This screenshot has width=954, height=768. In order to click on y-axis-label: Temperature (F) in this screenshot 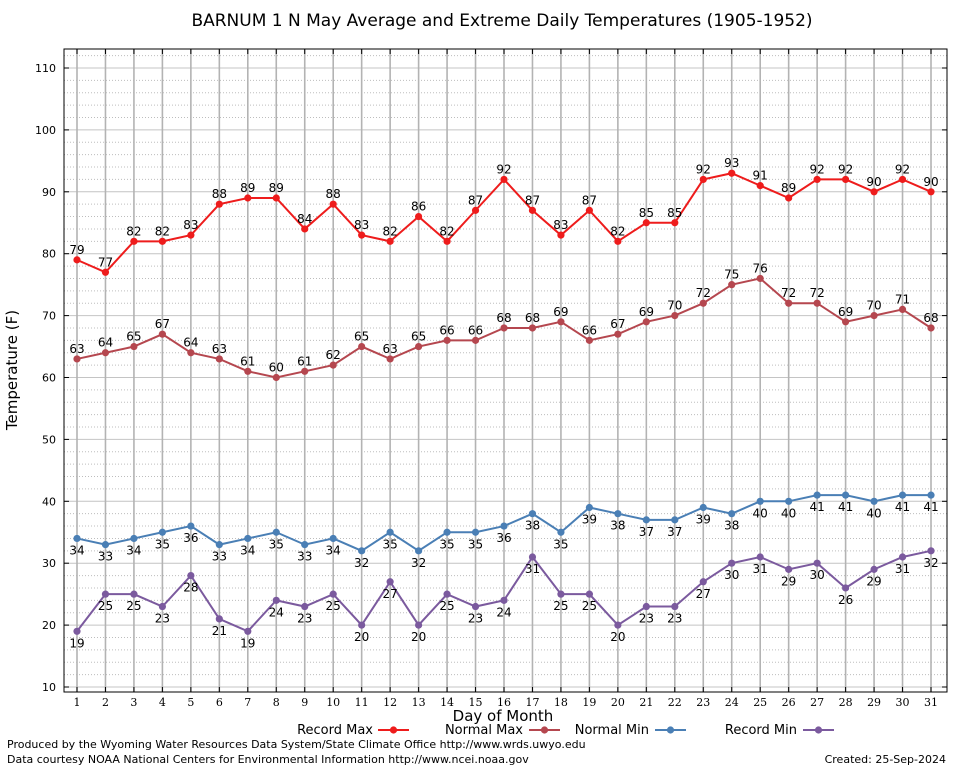, I will do `click(12, 370)`.